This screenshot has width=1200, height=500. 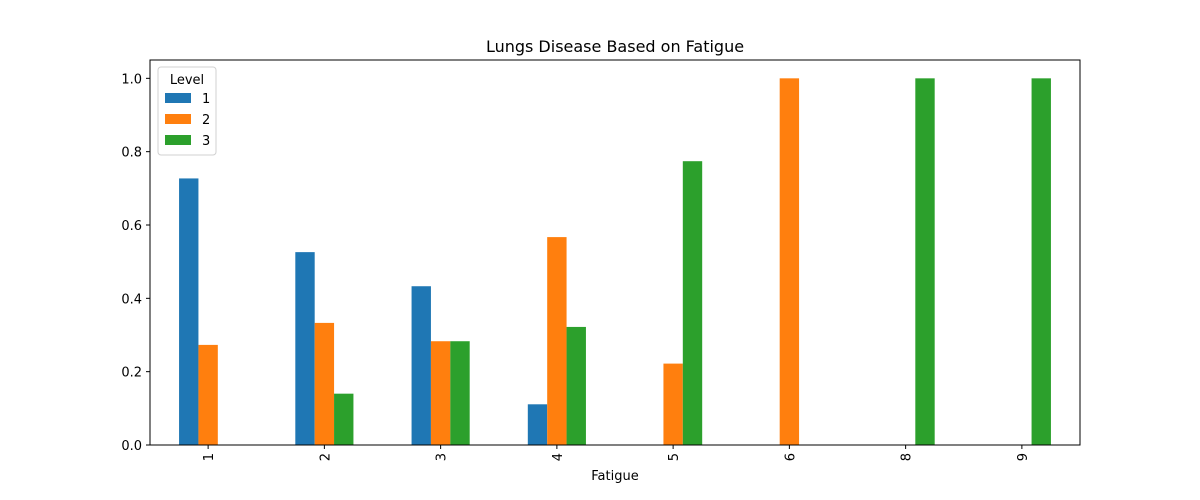 I want to click on legend-items: 1 2 3, so click(x=187, y=120).